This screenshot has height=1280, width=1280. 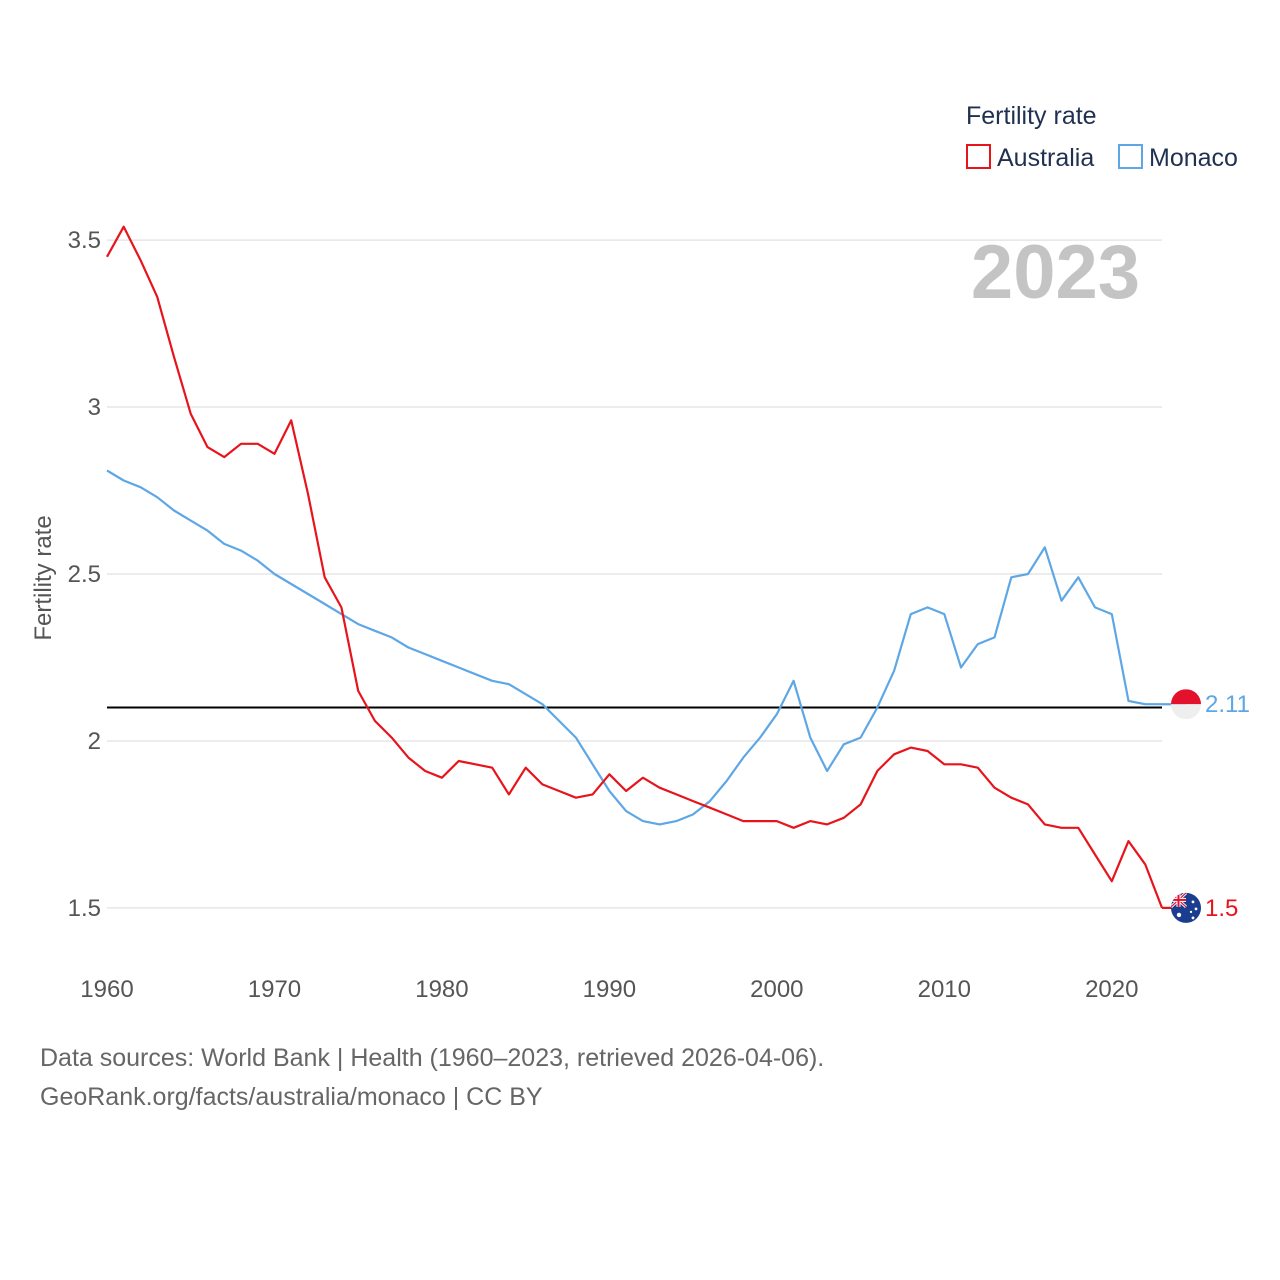 What do you see at coordinates (1031, 116) in the screenshot?
I see `legend-title: Fertility rate` at bounding box center [1031, 116].